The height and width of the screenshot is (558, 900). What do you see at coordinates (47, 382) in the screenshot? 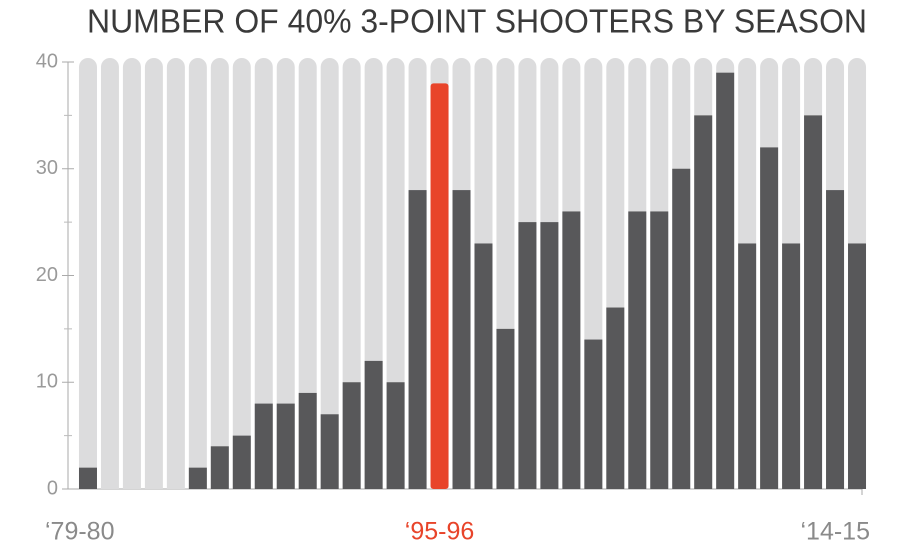
I see `y-tick-label: 10` at bounding box center [47, 382].